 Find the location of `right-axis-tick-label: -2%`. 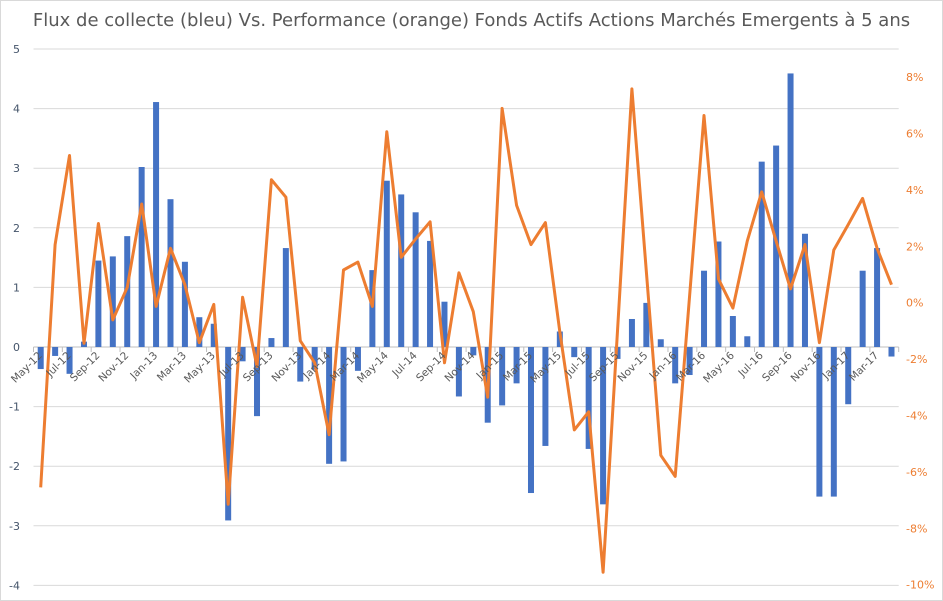

right-axis-tick-label: -2% is located at coordinates (916, 359).